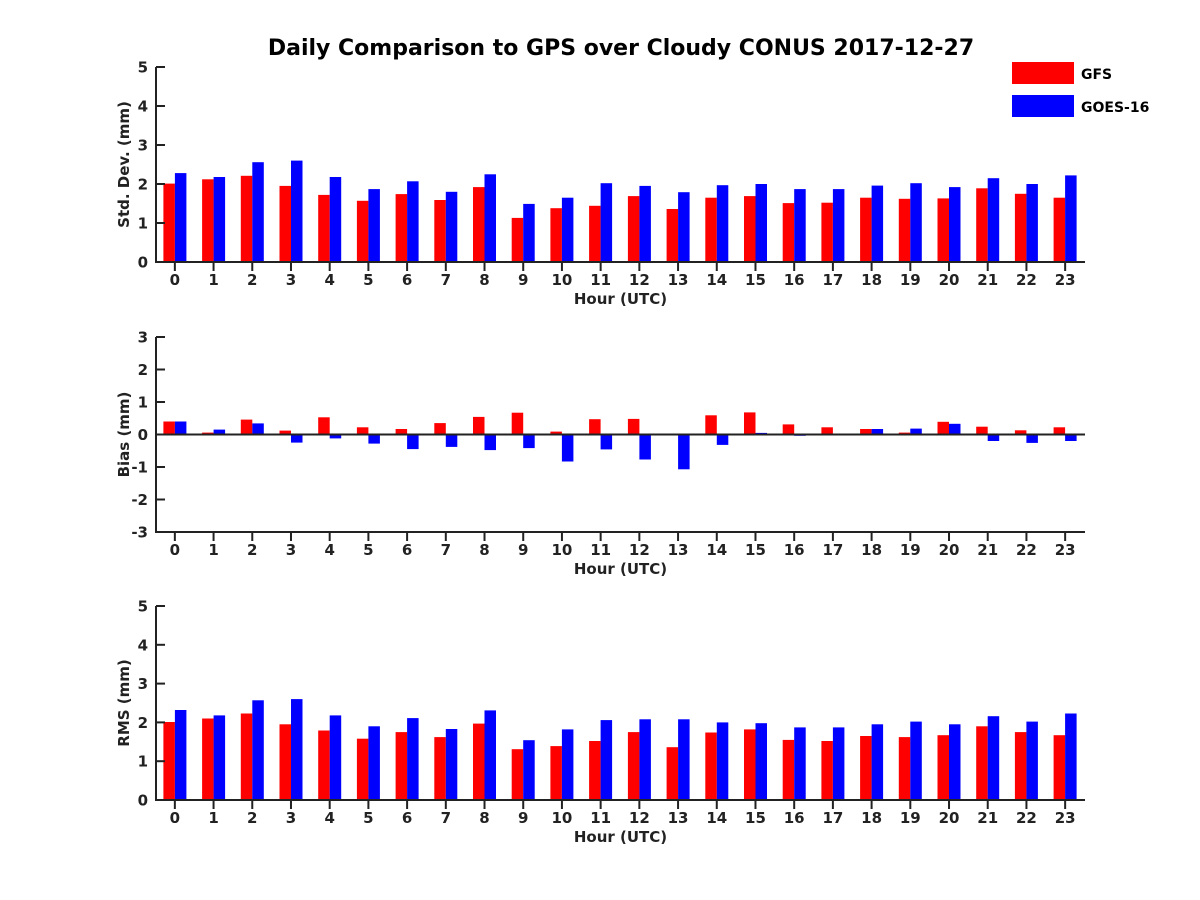 This screenshot has height=900, width=1200. I want to click on std-dev-x-tick-label: 1, so click(213, 280).